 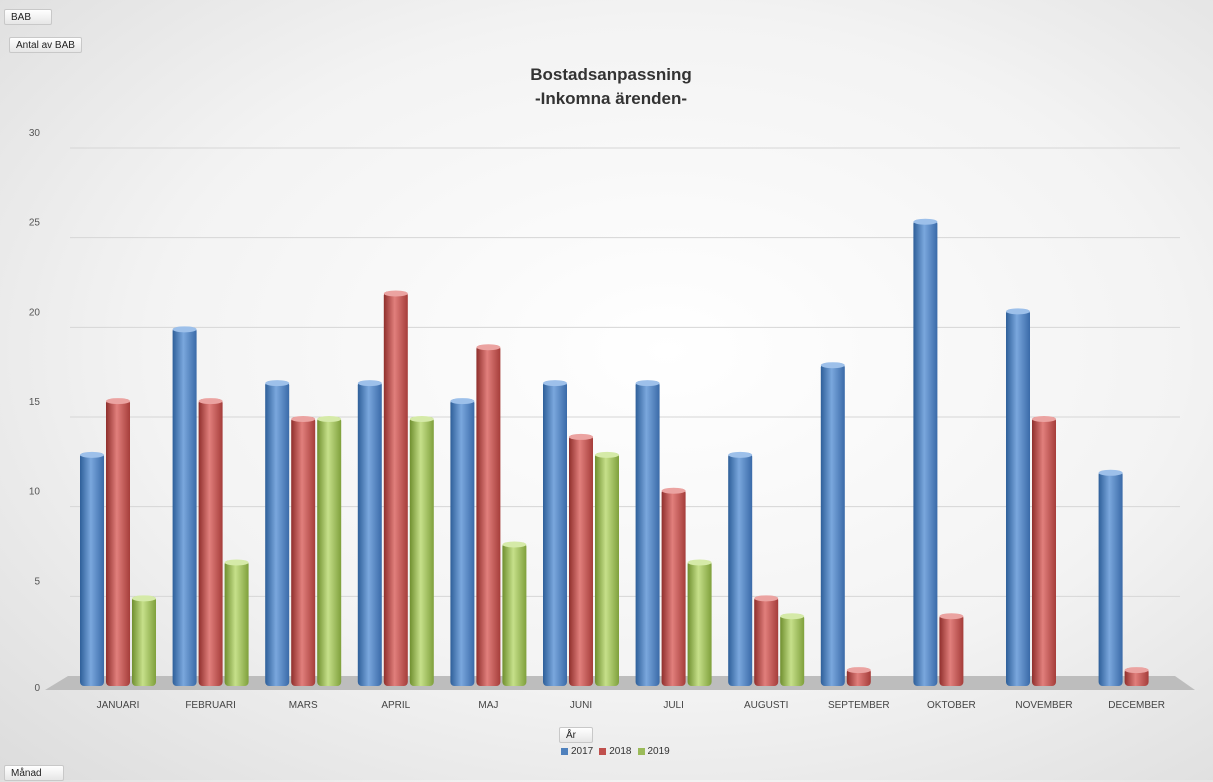 What do you see at coordinates (210, 705) in the screenshot?
I see `x-category-label: FEBRUARI` at bounding box center [210, 705].